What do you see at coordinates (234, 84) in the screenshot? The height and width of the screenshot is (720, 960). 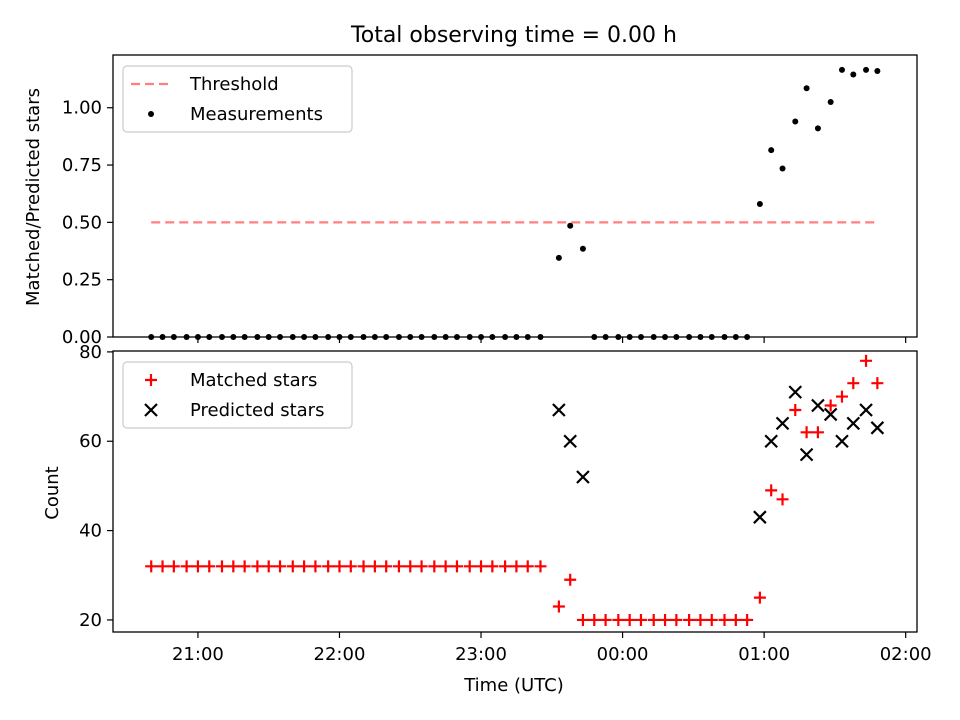 I see `legend-label: Threshold` at bounding box center [234, 84].